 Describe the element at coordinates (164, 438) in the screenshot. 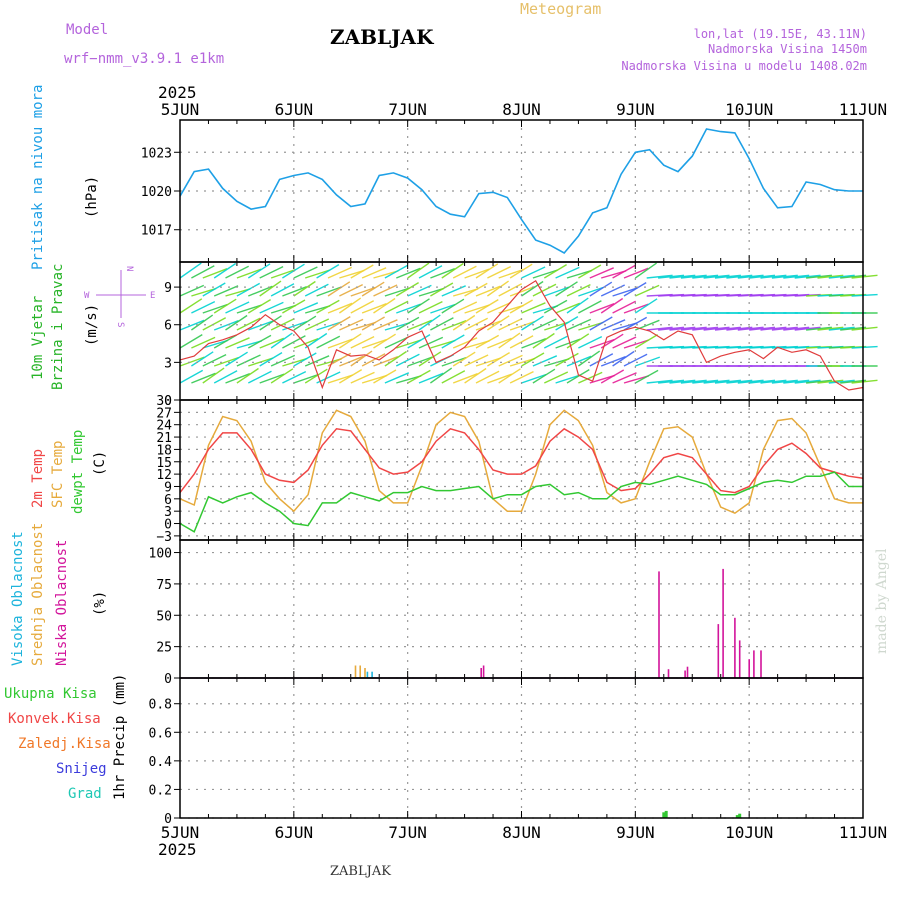

I see `y-tick-label: 21` at that location.